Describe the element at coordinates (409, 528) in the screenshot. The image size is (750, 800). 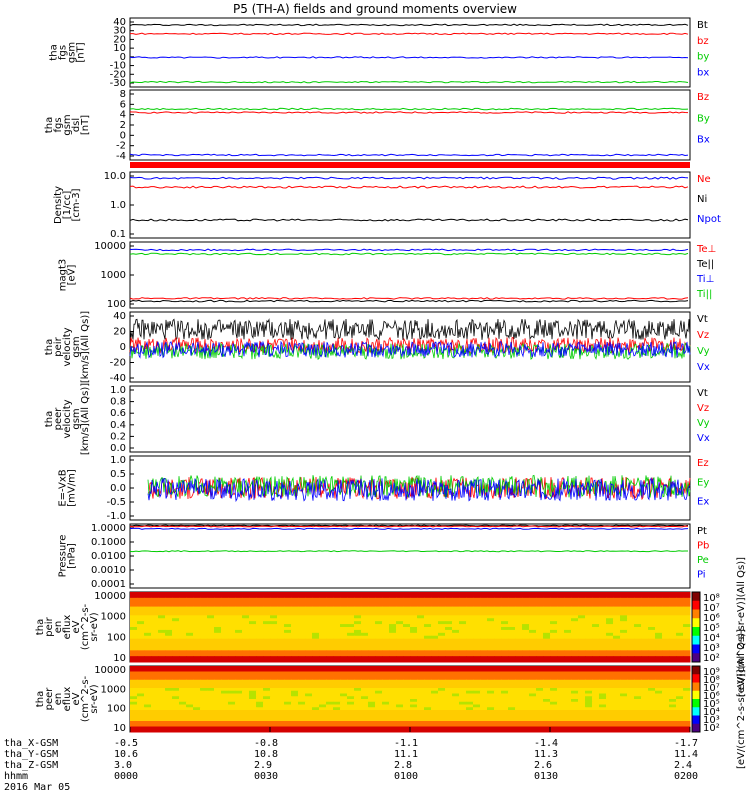
I see `series-pi` at that location.